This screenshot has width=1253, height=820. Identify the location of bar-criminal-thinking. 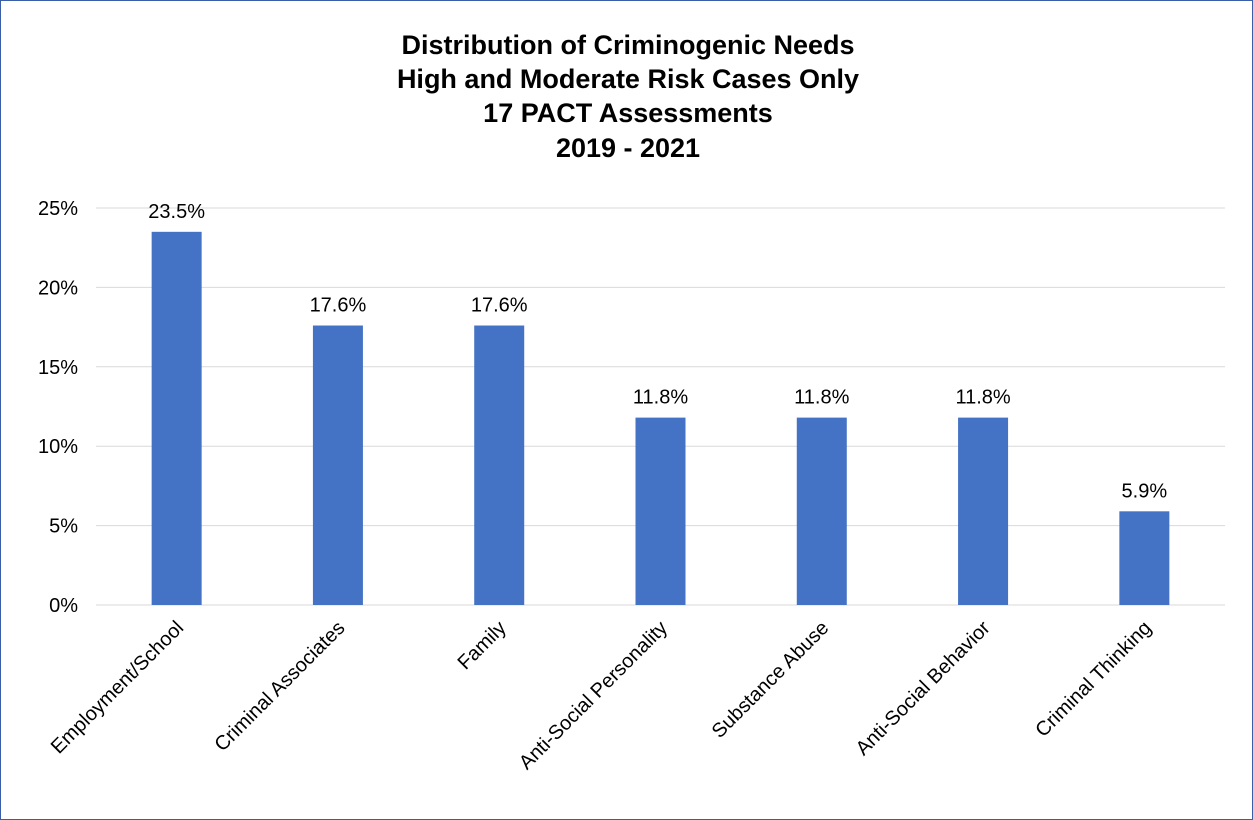
(1144, 558).